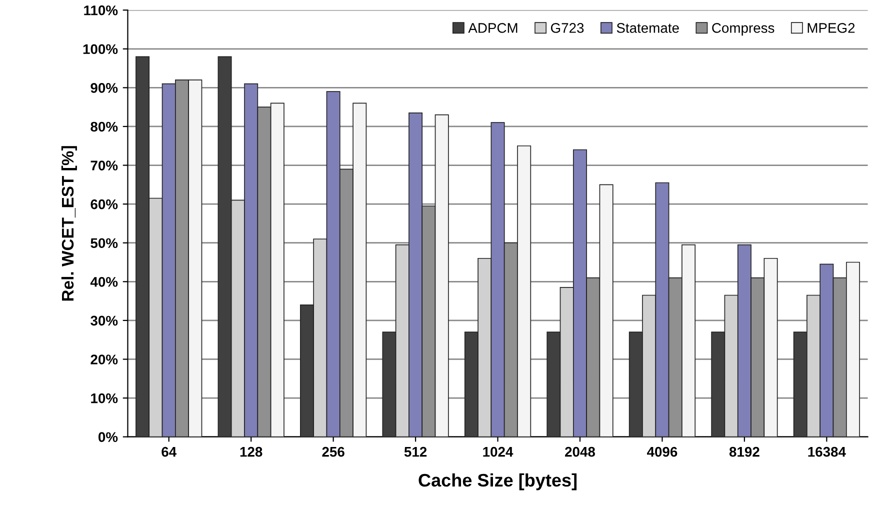  I want to click on x-tick-label: 128, so click(251, 451).